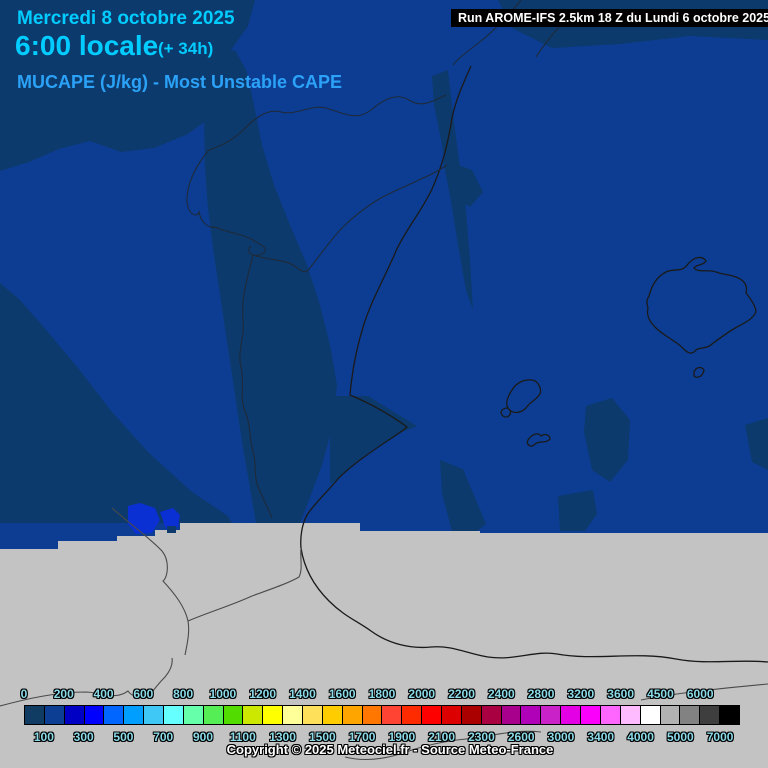  I want to click on border-pyrenees, so click(327, 122).